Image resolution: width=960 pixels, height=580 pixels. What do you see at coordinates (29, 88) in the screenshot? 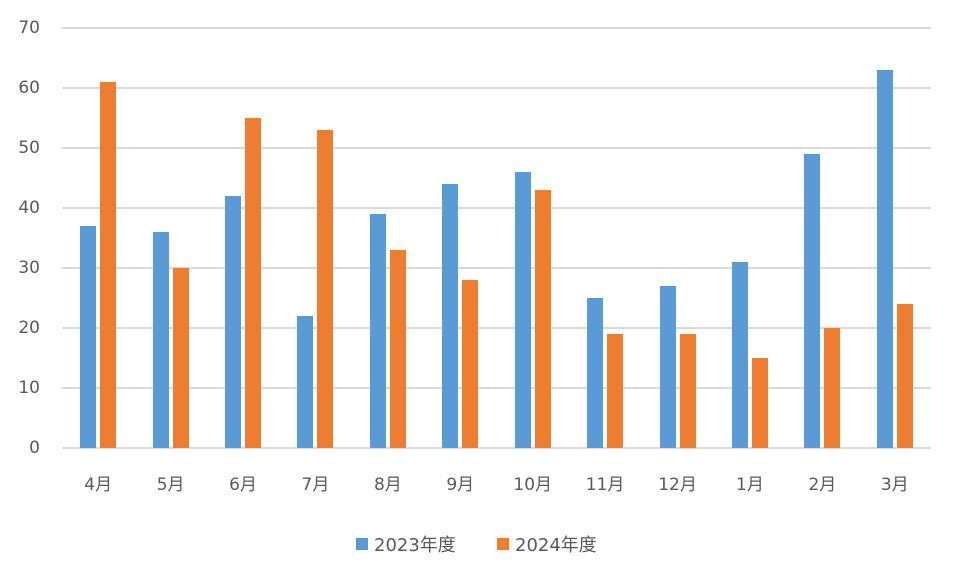
I see `y-tick-label: 60` at bounding box center [29, 88].